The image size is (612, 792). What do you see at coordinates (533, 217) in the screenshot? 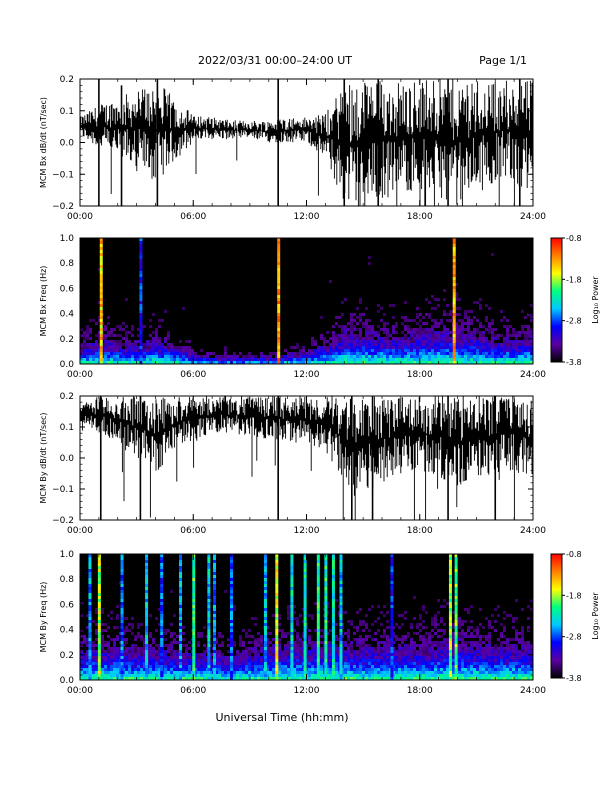
I see `x-tick-label: 24:00` at bounding box center [533, 217].